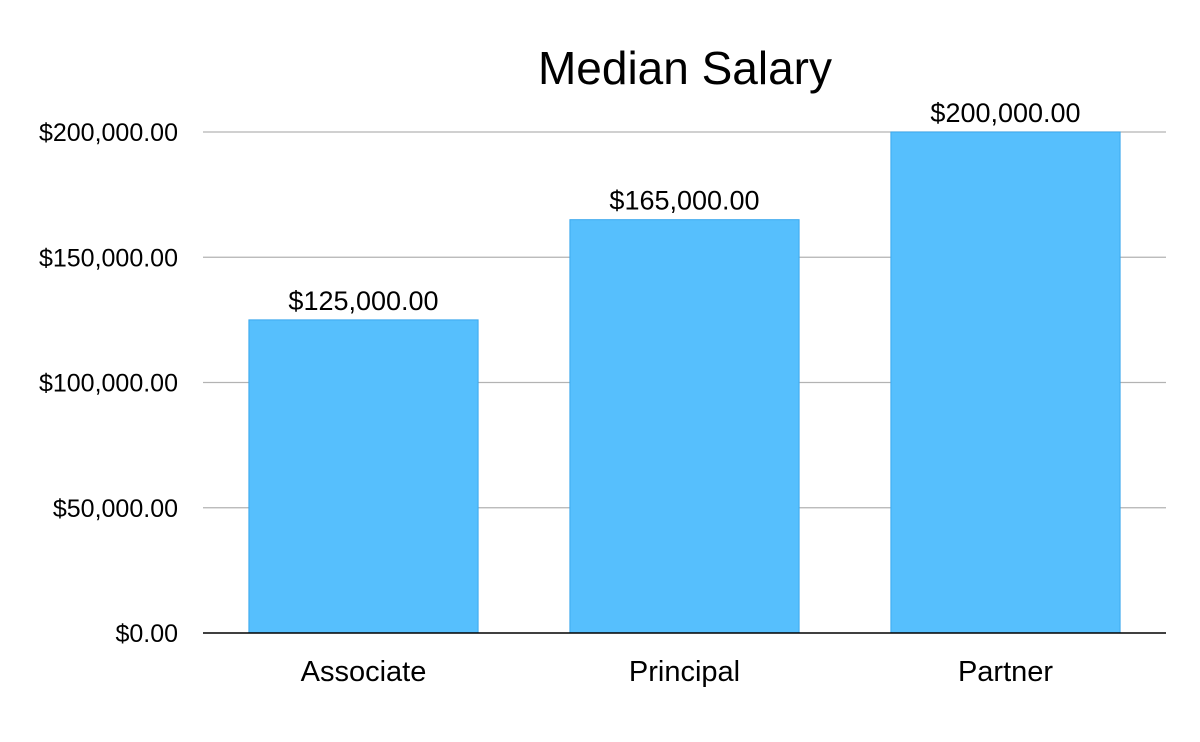 Image resolution: width=1200 pixels, height=742 pixels. Describe the element at coordinates (364, 672) in the screenshot. I see `x-category-label: Associate` at that location.